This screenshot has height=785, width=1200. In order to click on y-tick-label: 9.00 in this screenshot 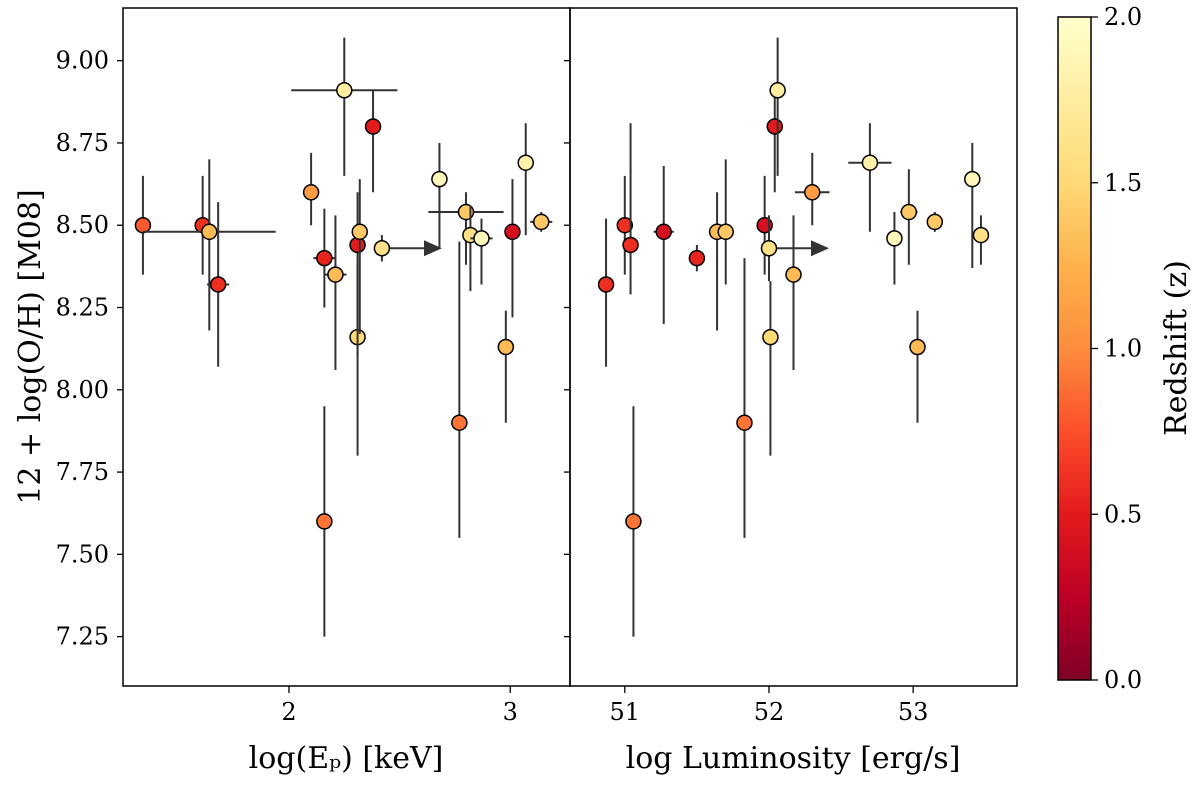, I will do `click(82, 61)`.